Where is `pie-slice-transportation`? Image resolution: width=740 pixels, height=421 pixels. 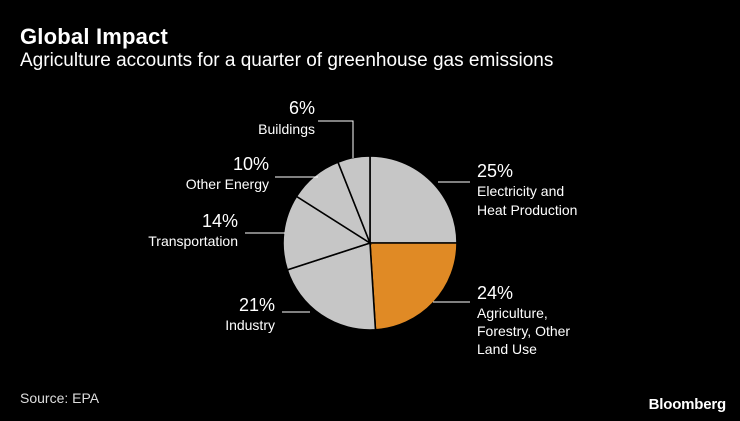
pie-slice-transportation is located at coordinates (327, 233).